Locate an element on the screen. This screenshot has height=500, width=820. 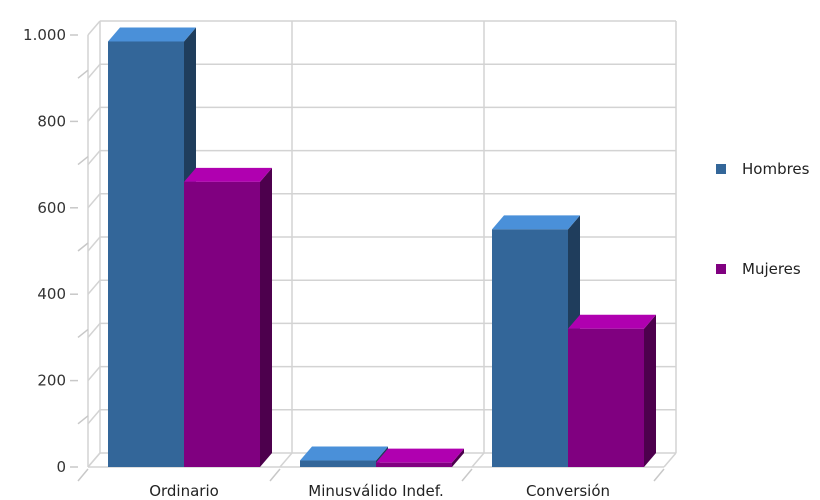
y-tick-label: 400 is located at coordinates (51, 294).